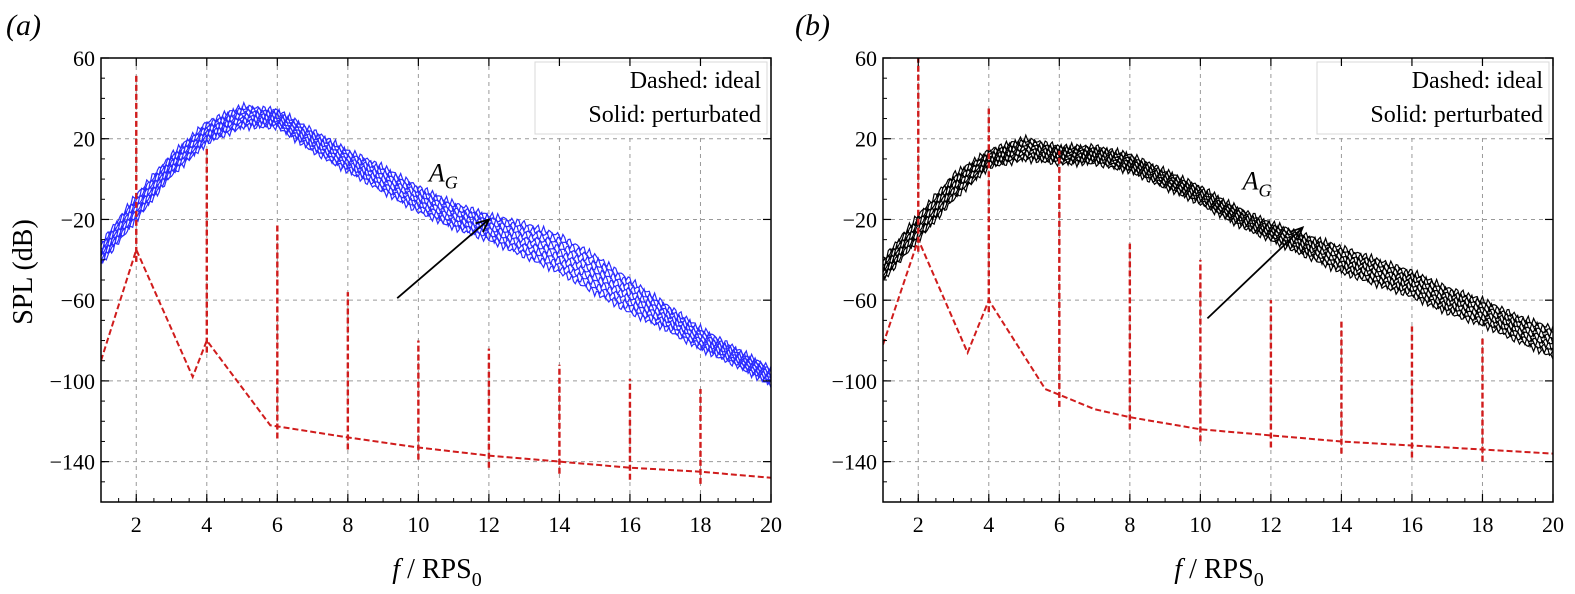 Image resolution: width=1575 pixels, height=594 pixels. I want to click on panel-a-y-axis-label: SPL (dB), so click(23, 272).